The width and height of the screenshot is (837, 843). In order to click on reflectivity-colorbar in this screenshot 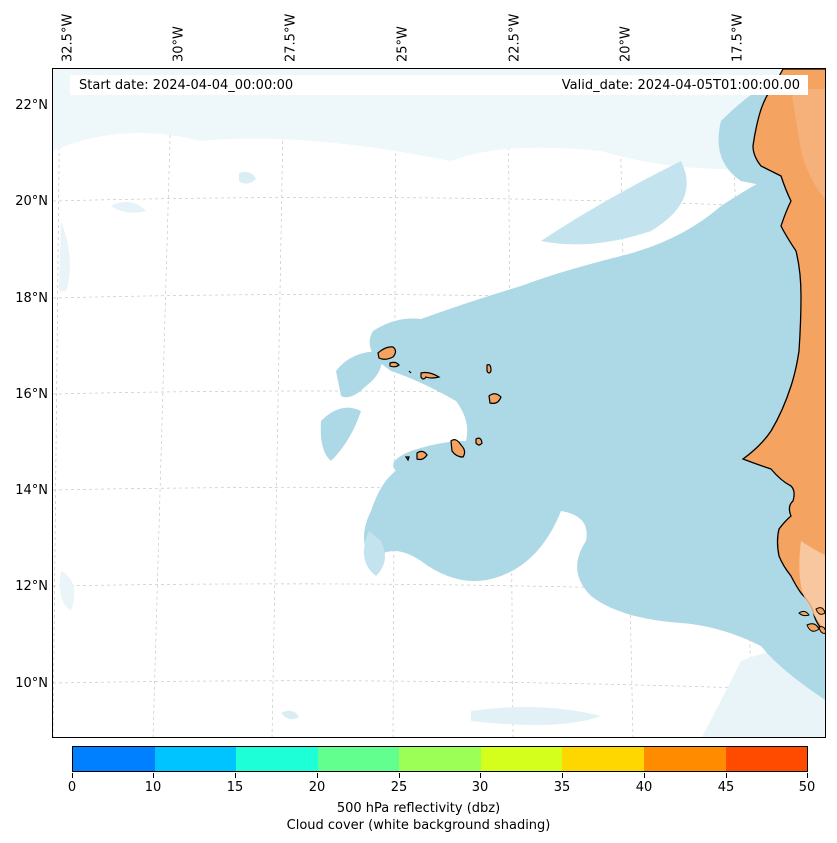, I will do `click(440, 759)`.